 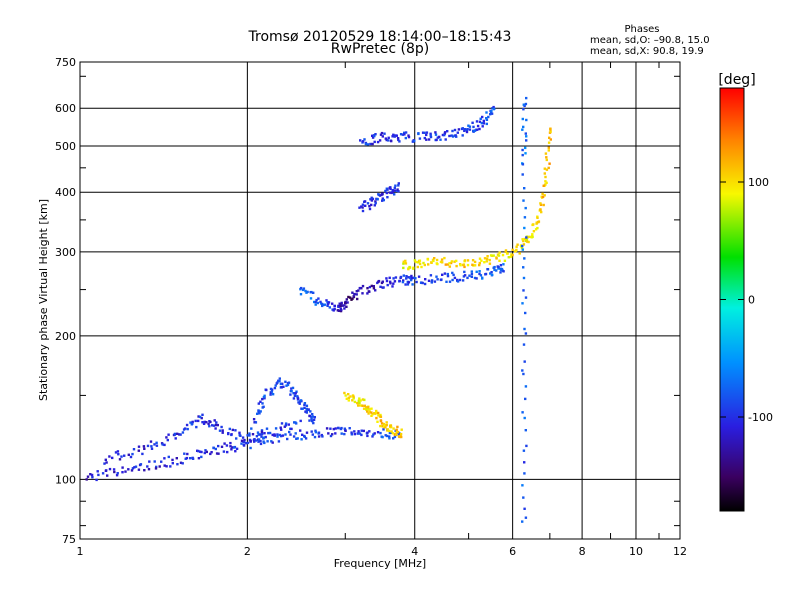 I want to click on y-tick-label: 200, so click(x=65, y=336).